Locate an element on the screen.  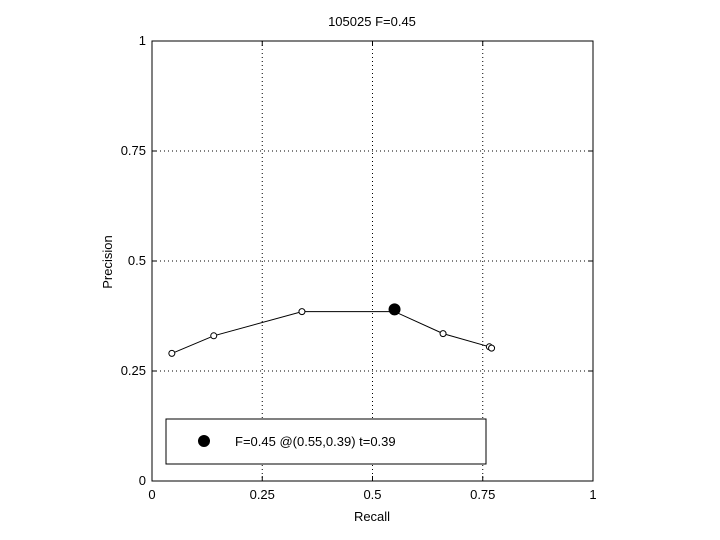
data-series is located at coordinates (332, 330).